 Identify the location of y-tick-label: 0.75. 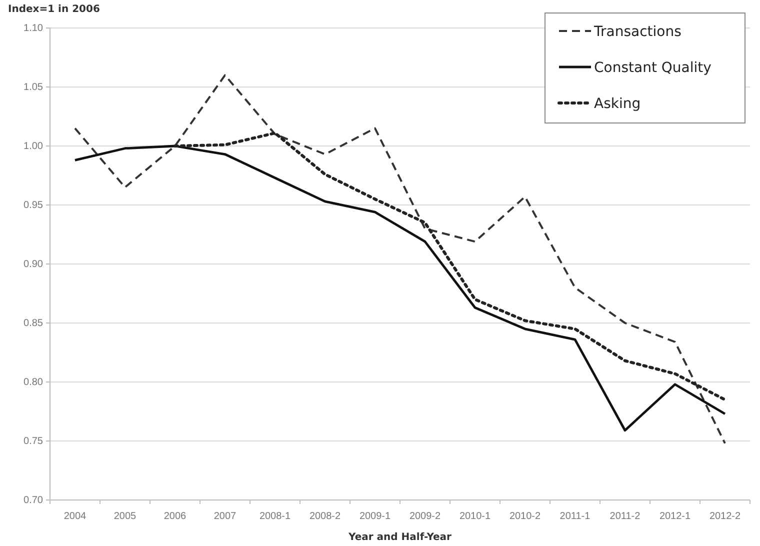
(34, 442).